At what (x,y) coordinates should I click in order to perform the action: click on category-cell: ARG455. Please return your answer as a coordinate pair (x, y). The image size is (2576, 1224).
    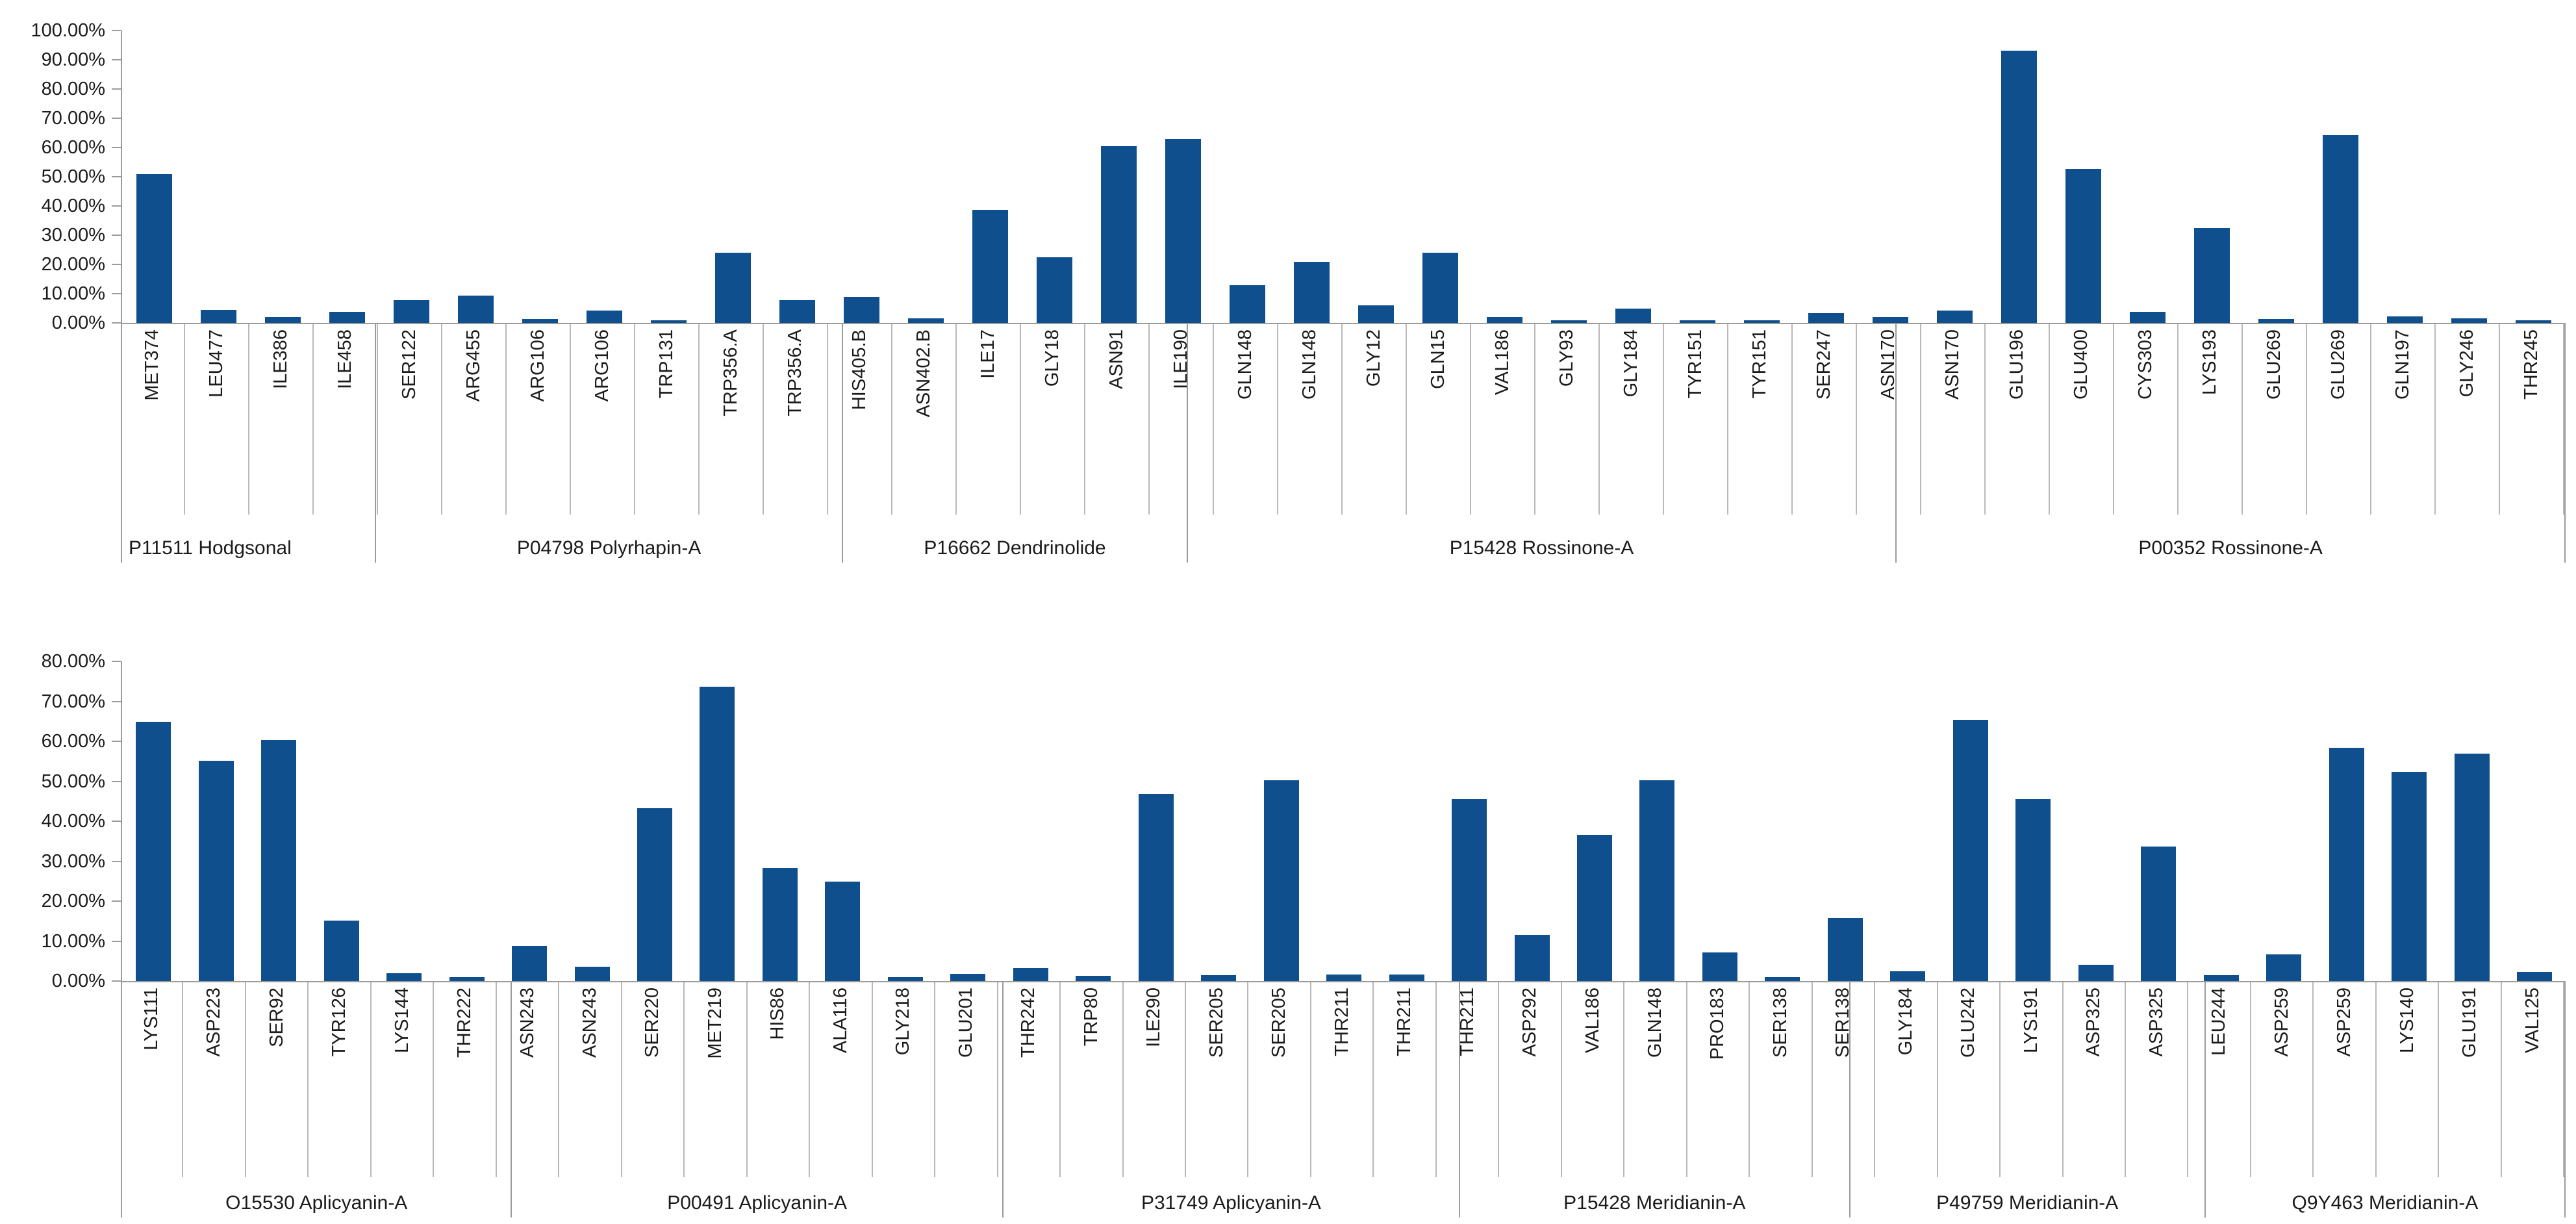
    Looking at the image, I should click on (474, 419).